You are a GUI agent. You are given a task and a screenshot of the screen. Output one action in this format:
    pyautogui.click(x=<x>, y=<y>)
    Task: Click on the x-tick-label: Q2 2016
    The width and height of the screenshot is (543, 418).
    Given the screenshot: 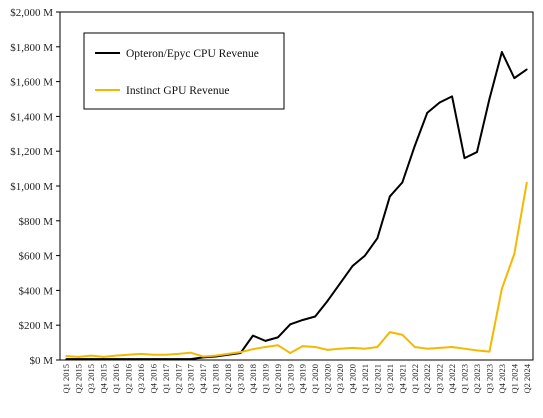 What is the action you would take?
    pyautogui.click(x=128, y=379)
    